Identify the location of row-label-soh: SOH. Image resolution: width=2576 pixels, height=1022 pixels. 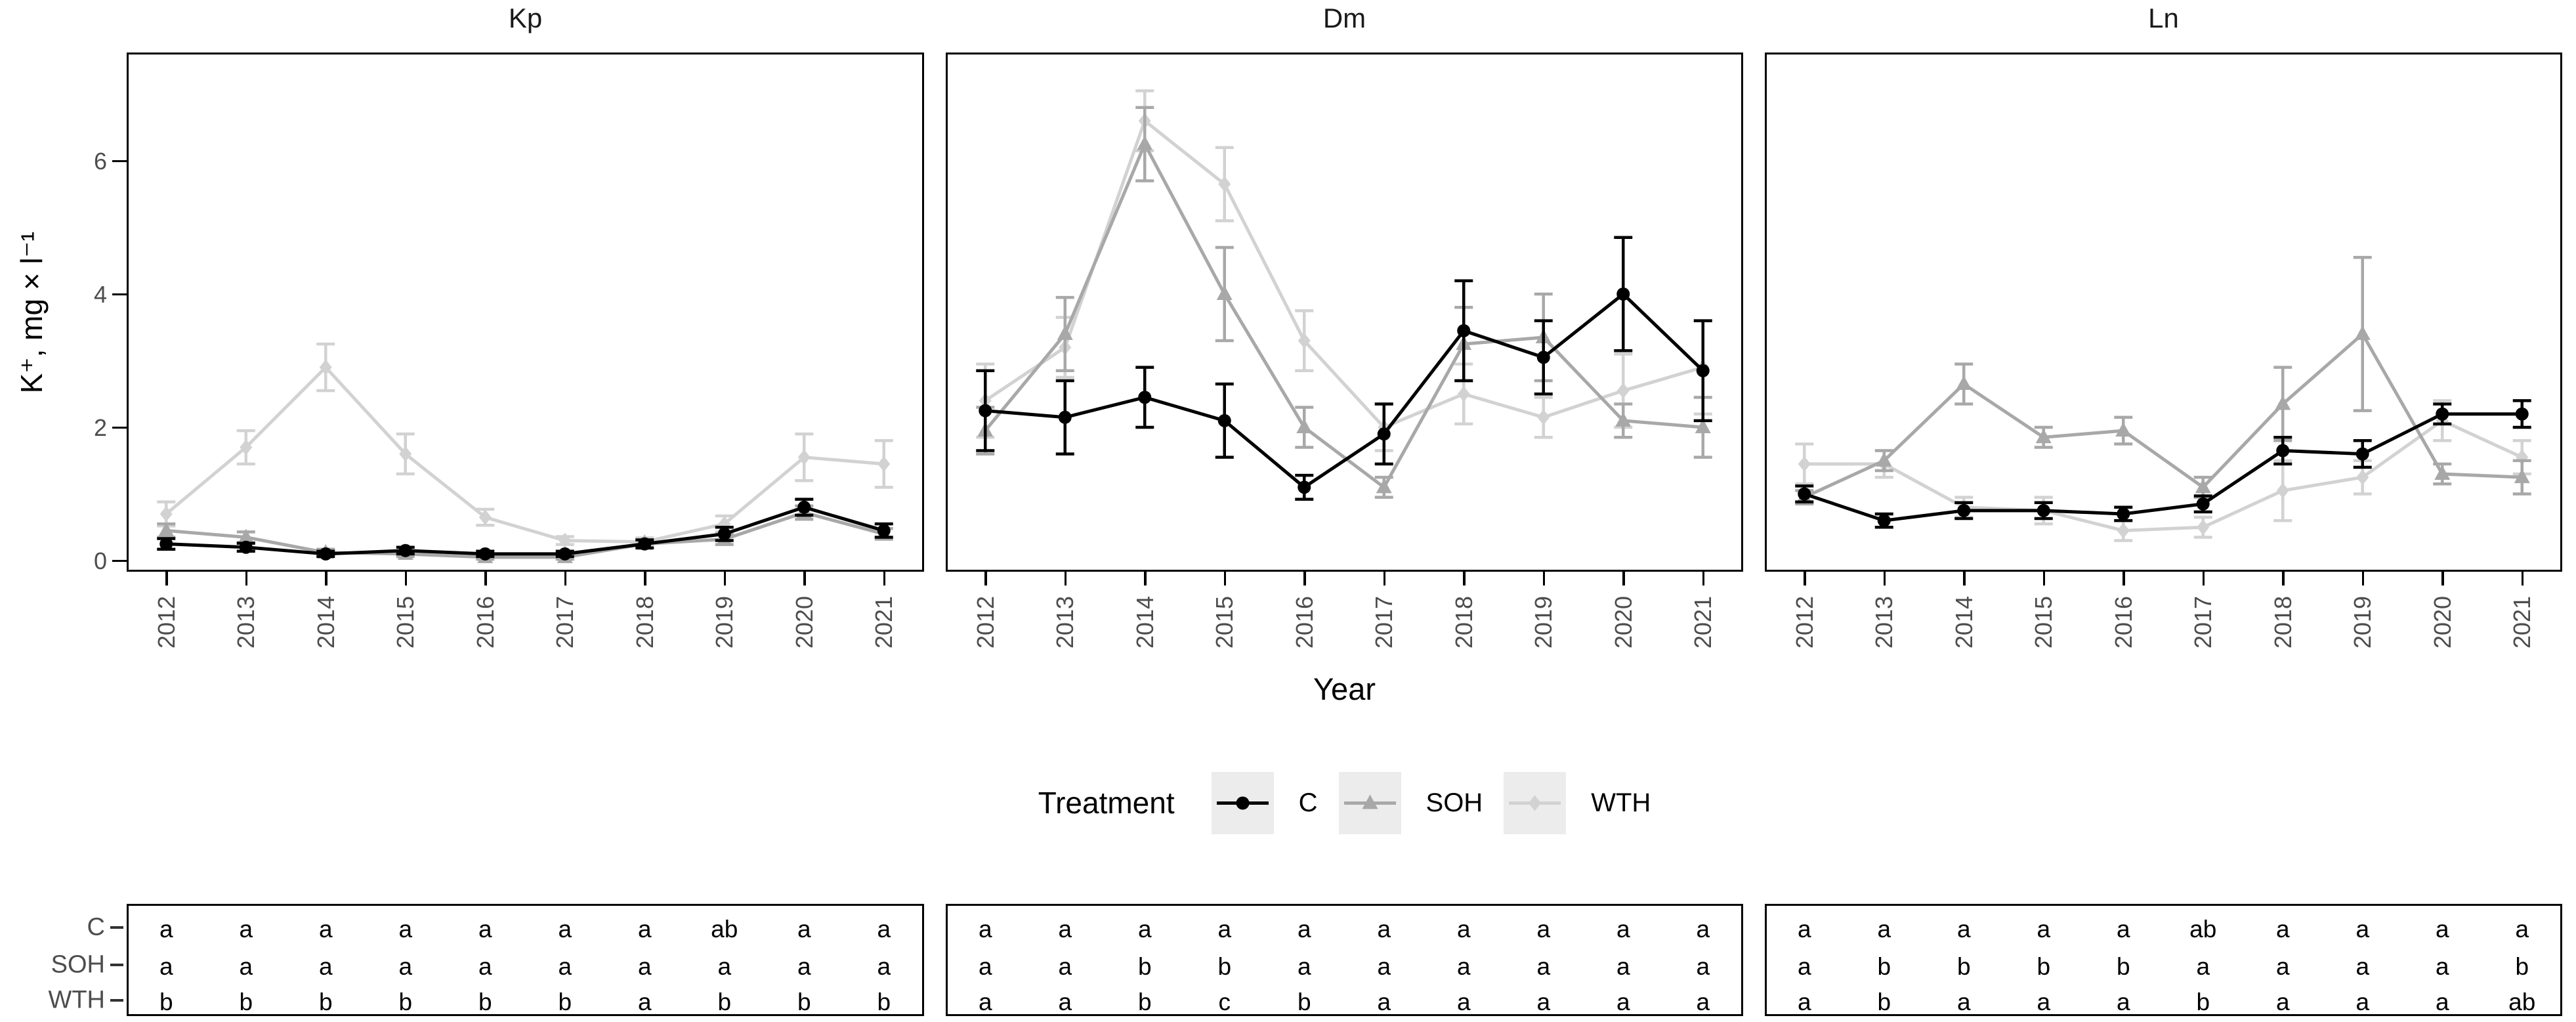
(78, 965).